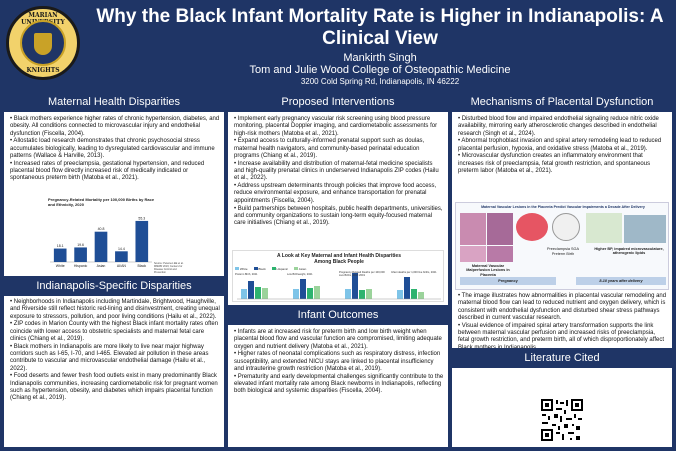 The image size is (676, 451). Describe the element at coordinates (60, 266) in the screenshot. I see `category-label: White` at that location.